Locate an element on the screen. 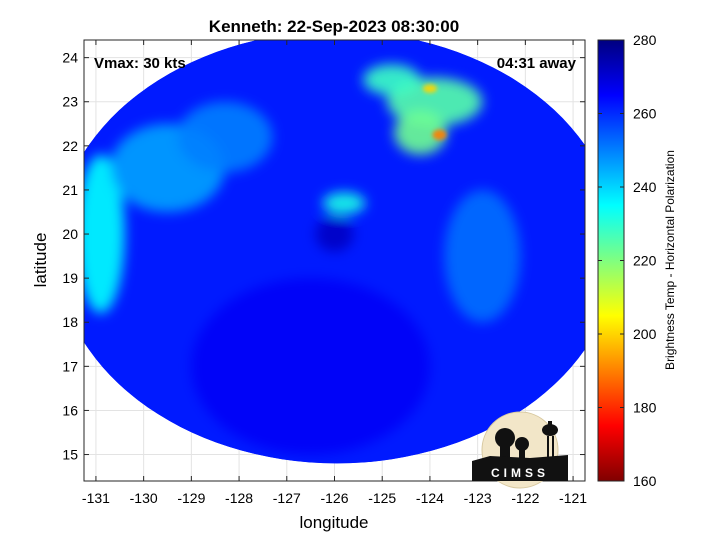 The height and width of the screenshot is (540, 720). y-tick-label: 18 is located at coordinates (70, 322).